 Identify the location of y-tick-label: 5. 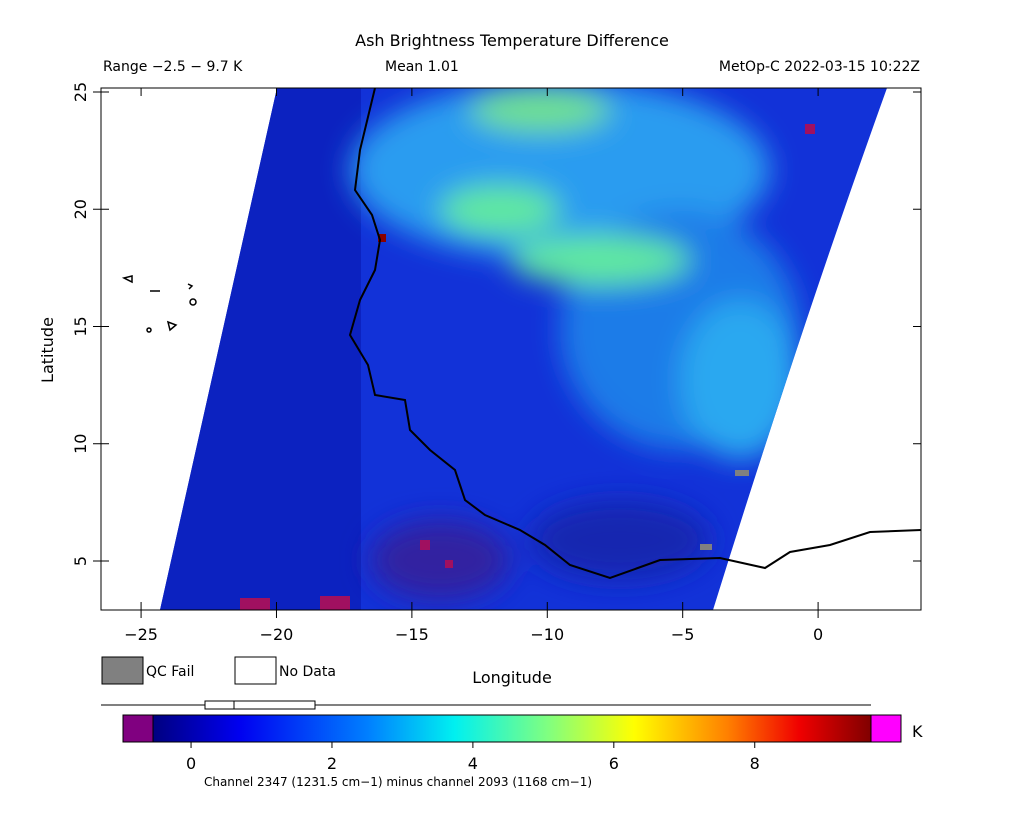
(80, 561).